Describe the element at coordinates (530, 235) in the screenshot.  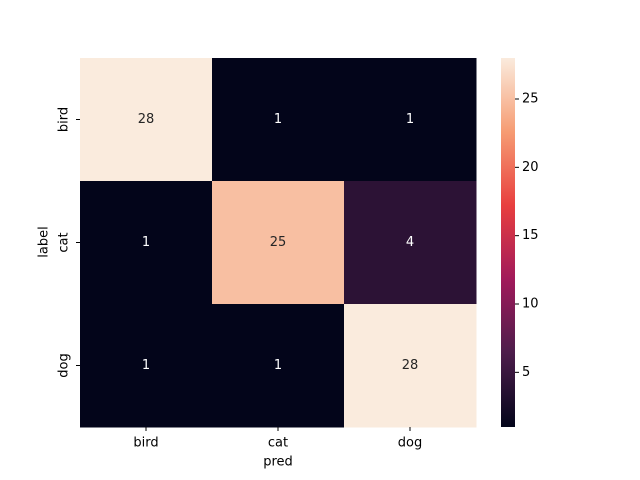
I see `colorbar-tick-label: 15` at that location.